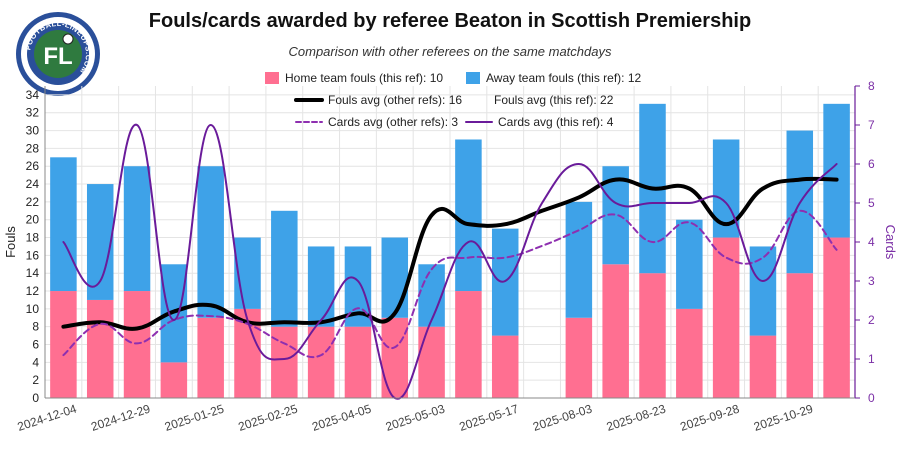 The height and width of the screenshot is (450, 900). I want to click on x-tick-label: 2024-12-04, so click(47, 417).